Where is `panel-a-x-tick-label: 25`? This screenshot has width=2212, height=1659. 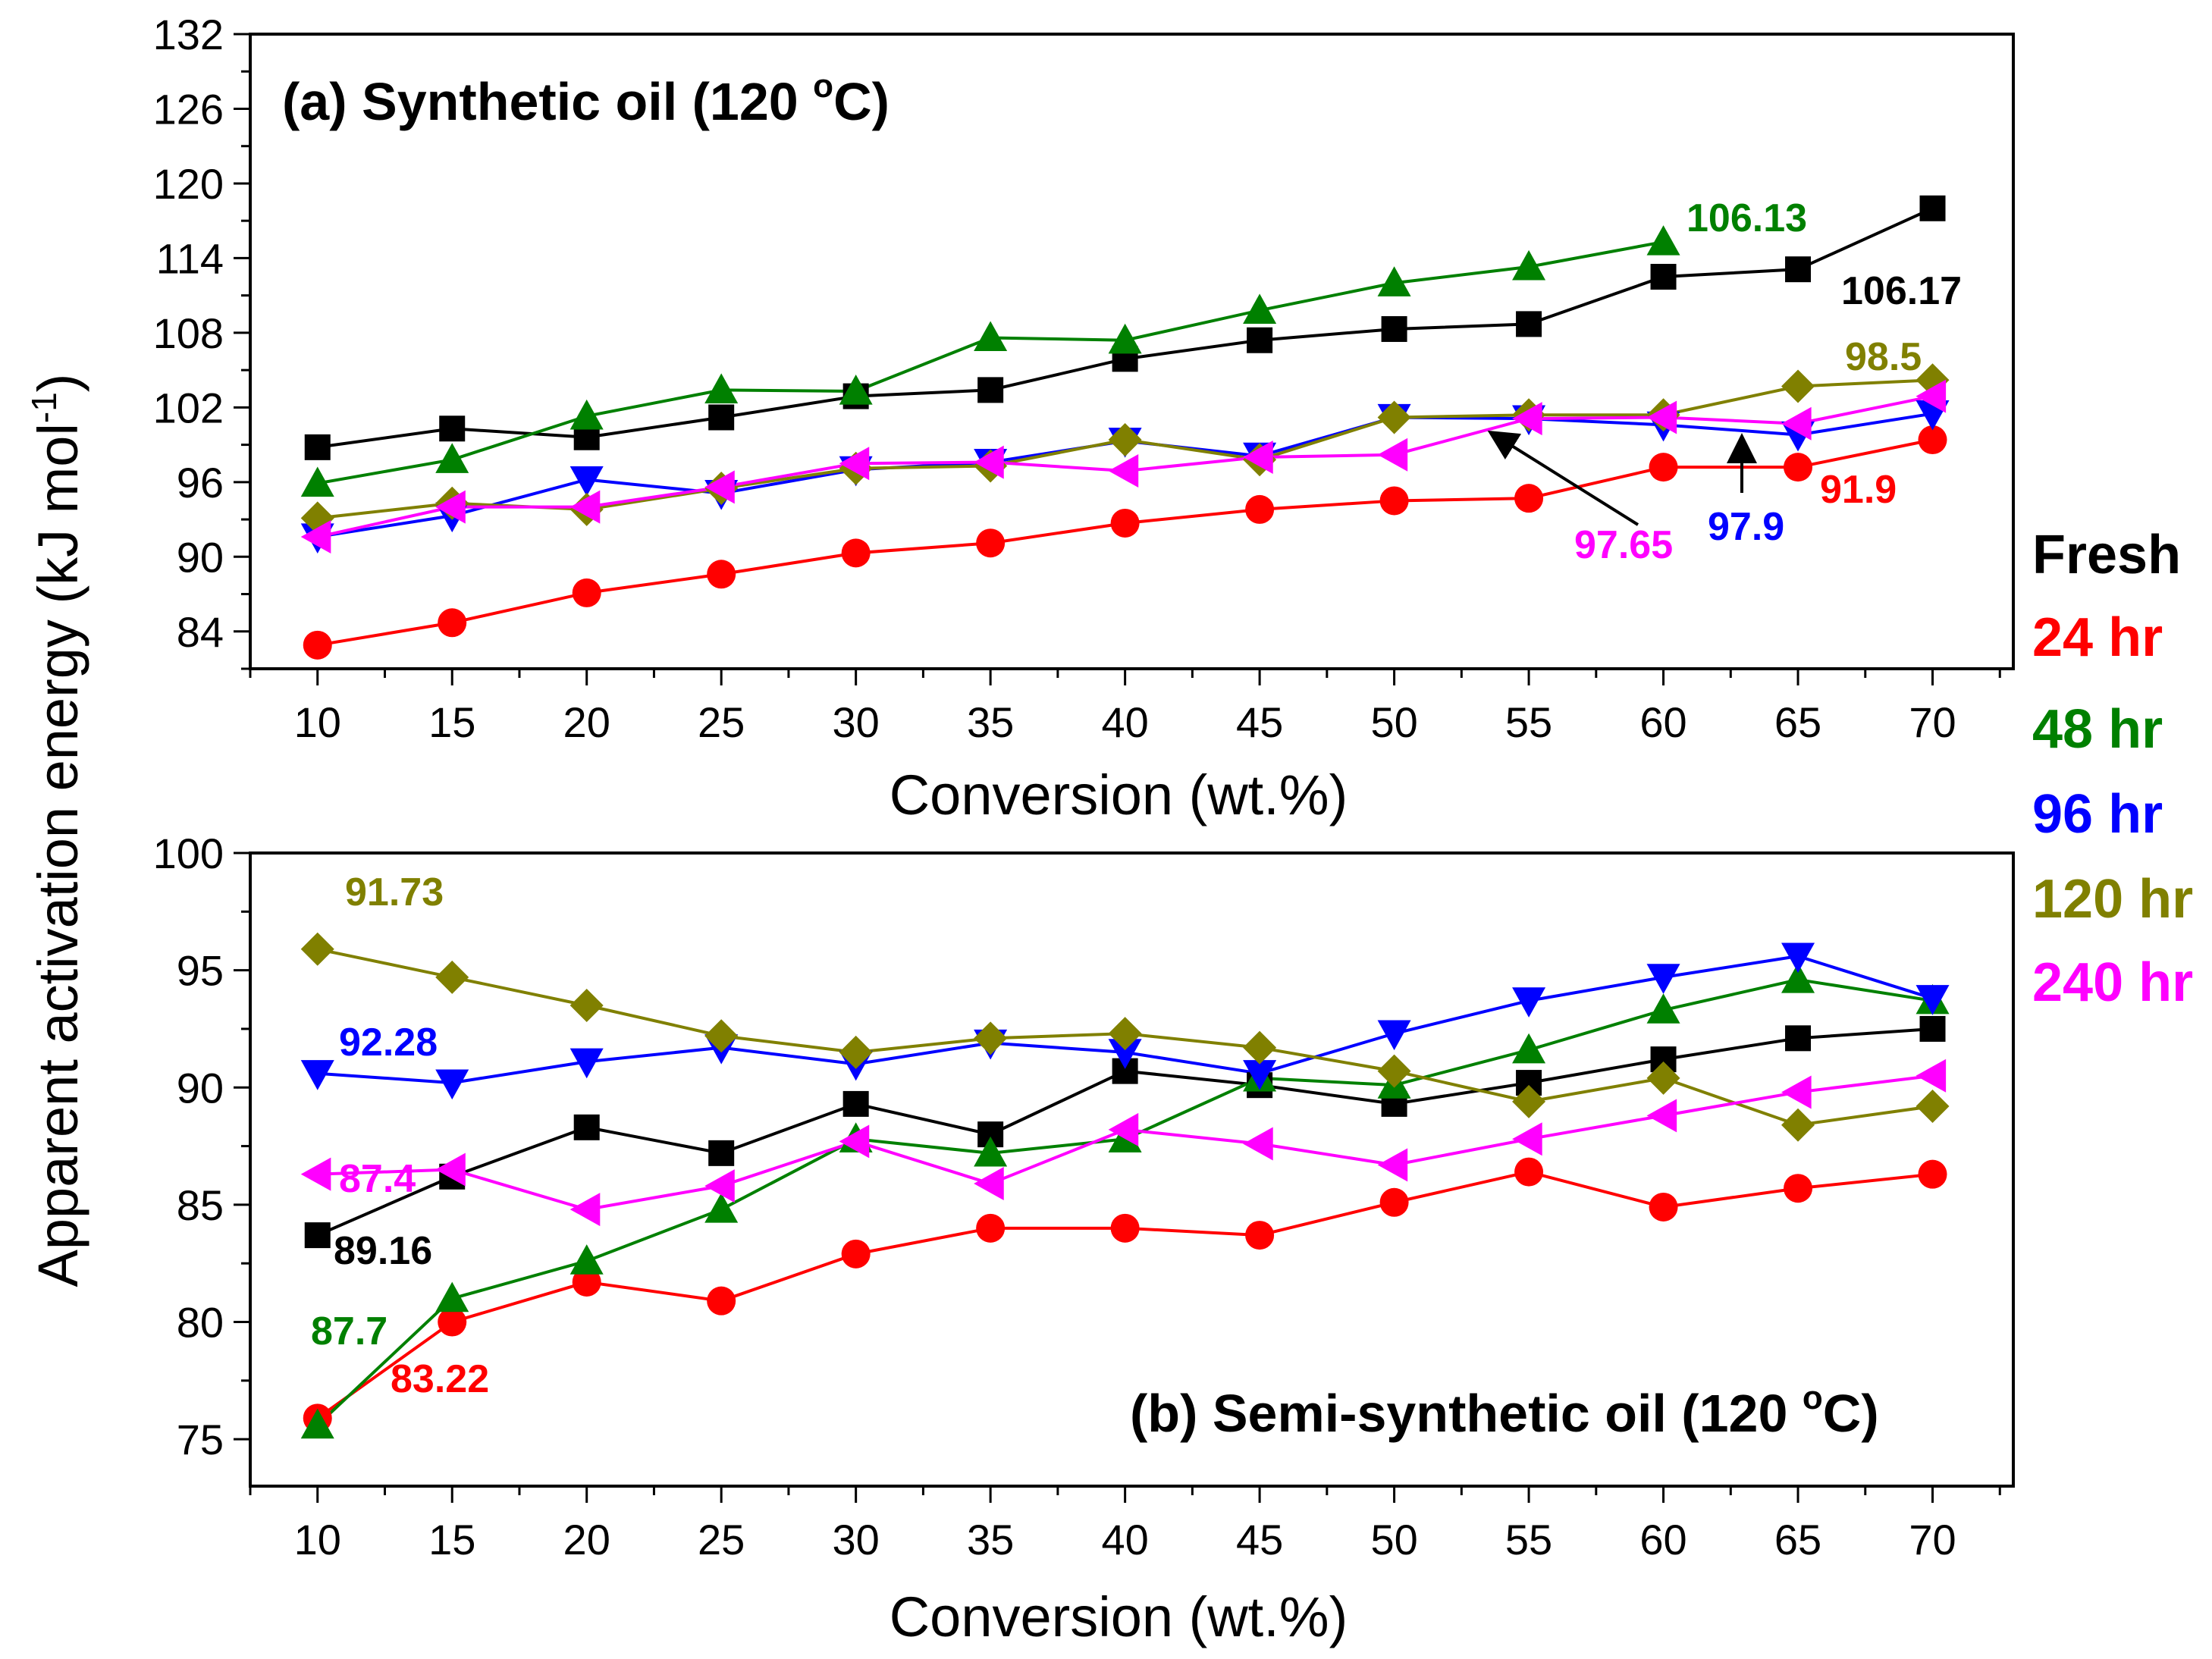 panel-a-x-tick-label: 25 is located at coordinates (721, 722).